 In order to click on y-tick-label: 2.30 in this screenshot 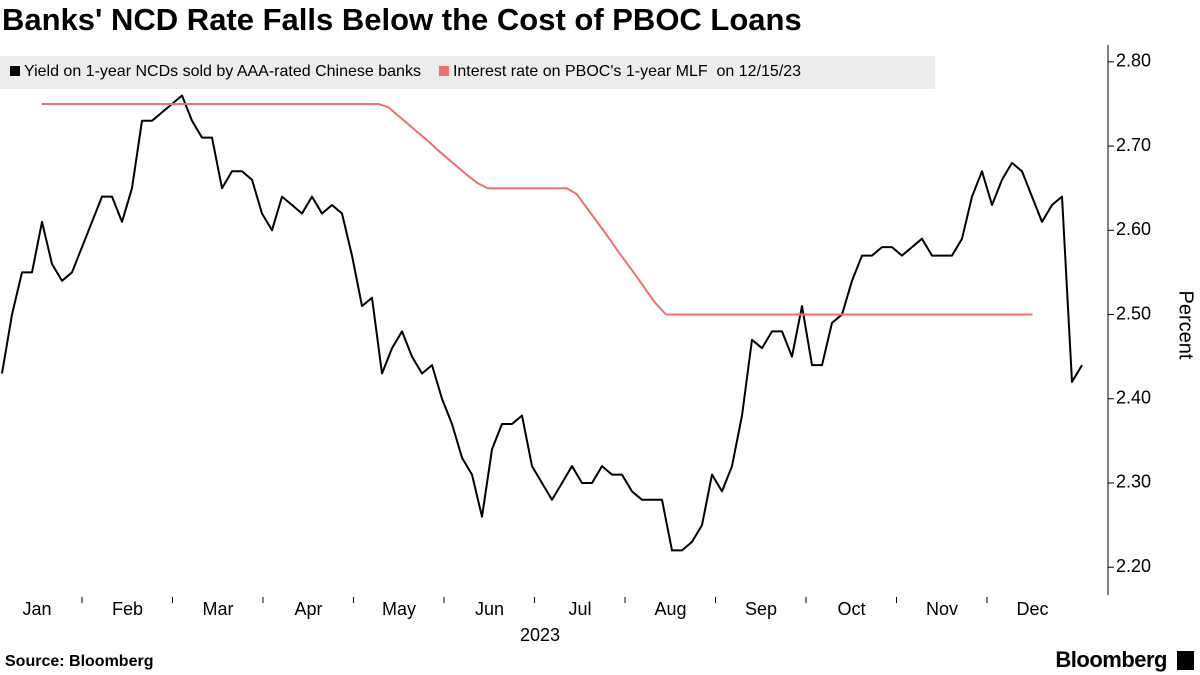, I will do `click(1133, 482)`.